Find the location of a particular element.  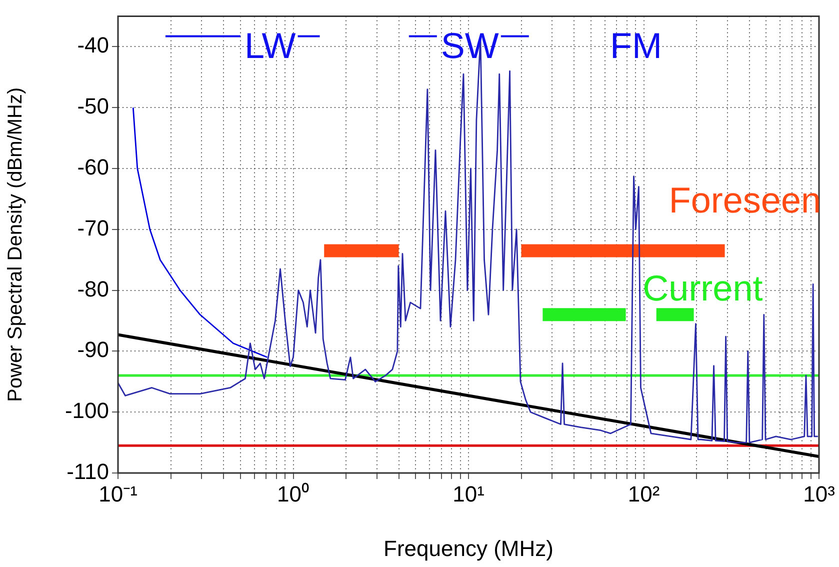

x-tick-label: 10⁰ is located at coordinates (293, 493).